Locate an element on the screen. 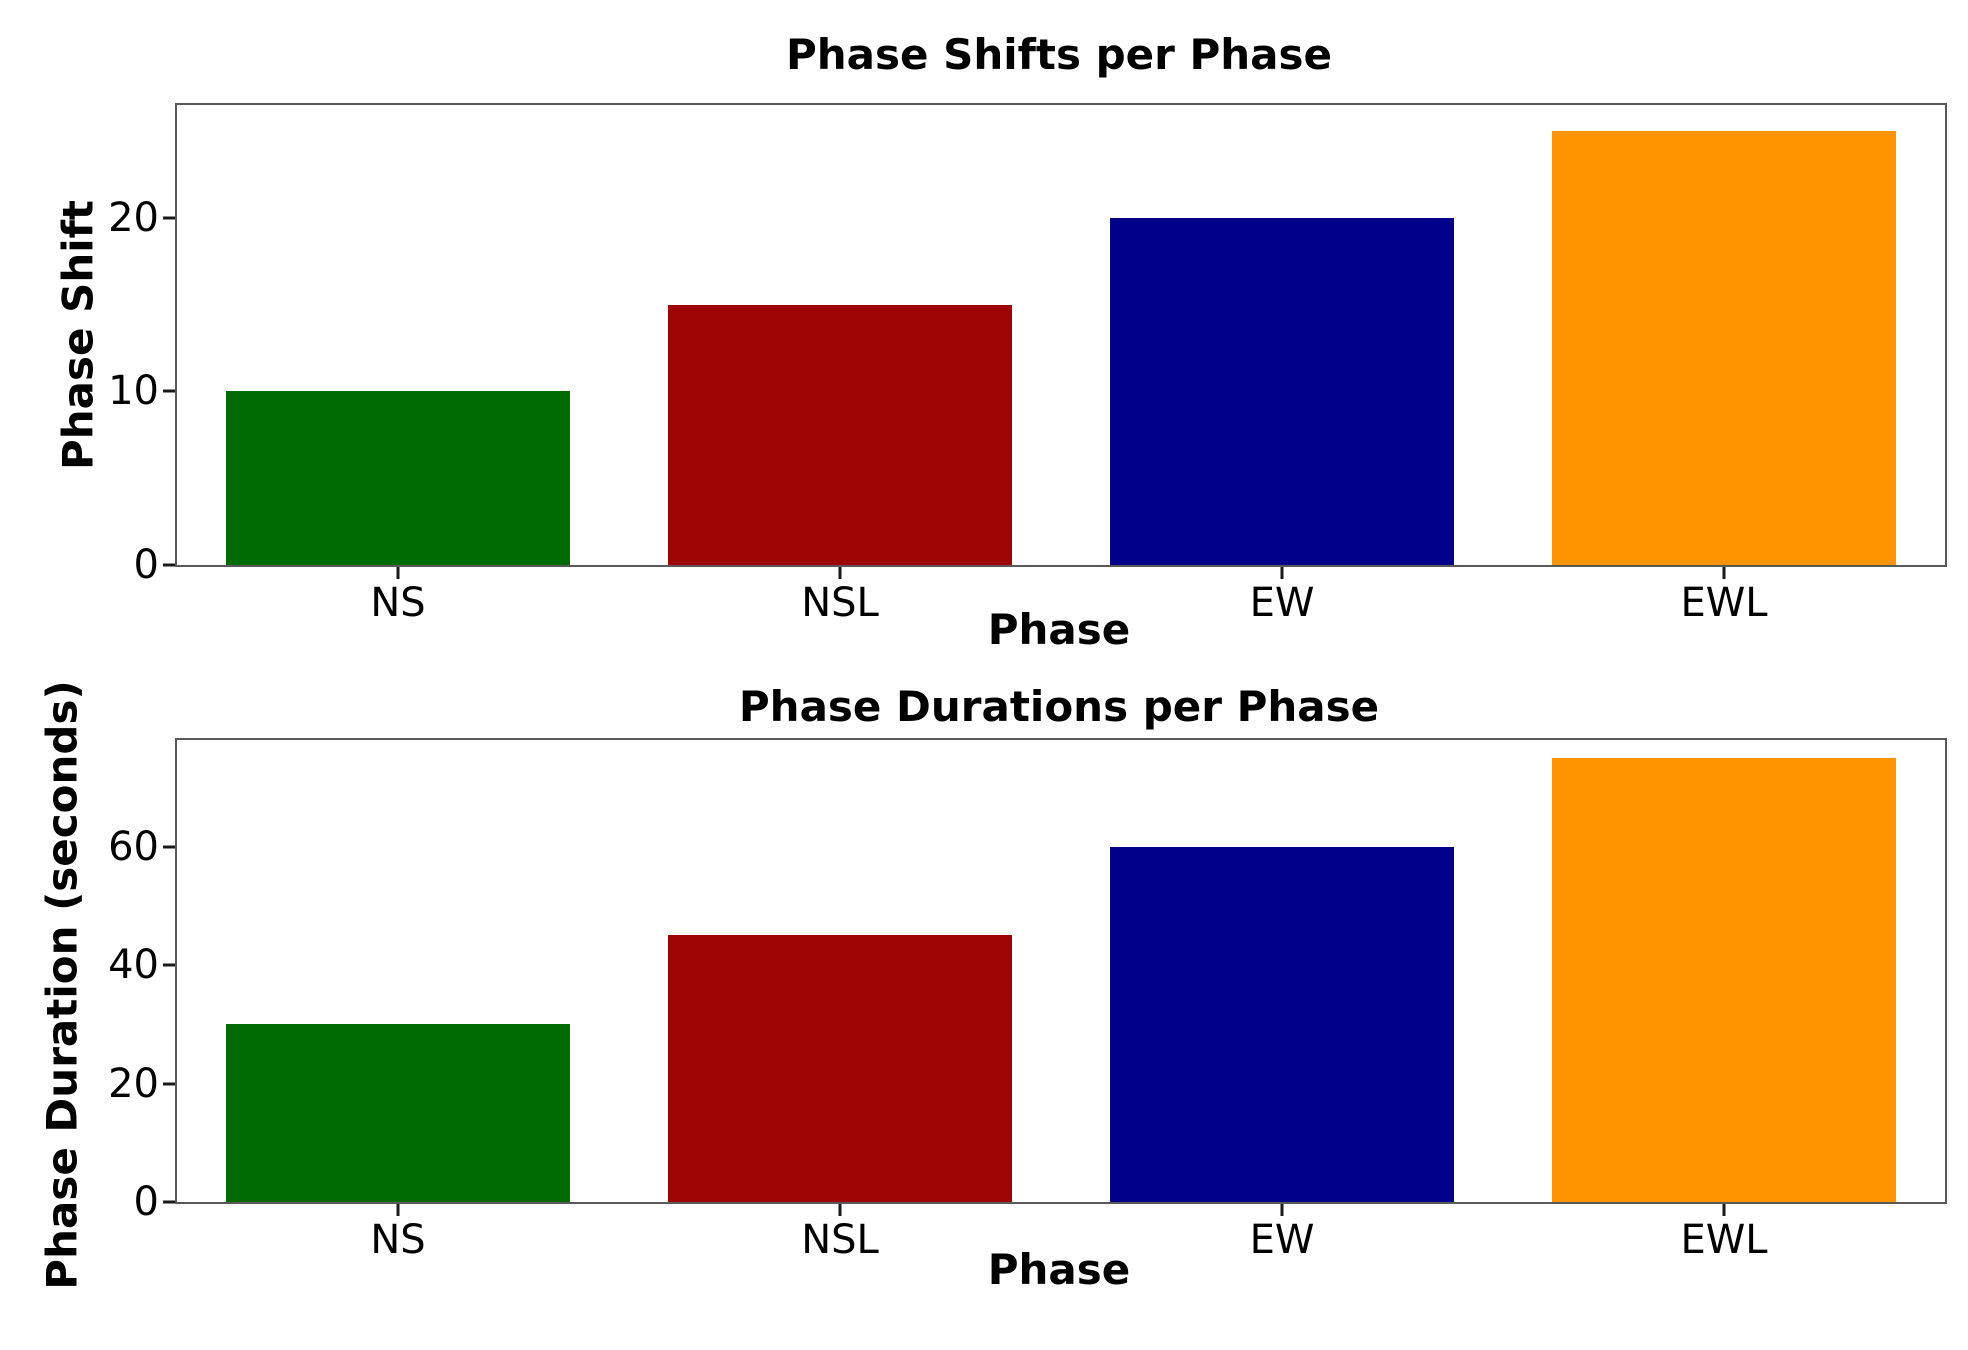  y-tick-label-40: 40 is located at coordinates (133, 965).